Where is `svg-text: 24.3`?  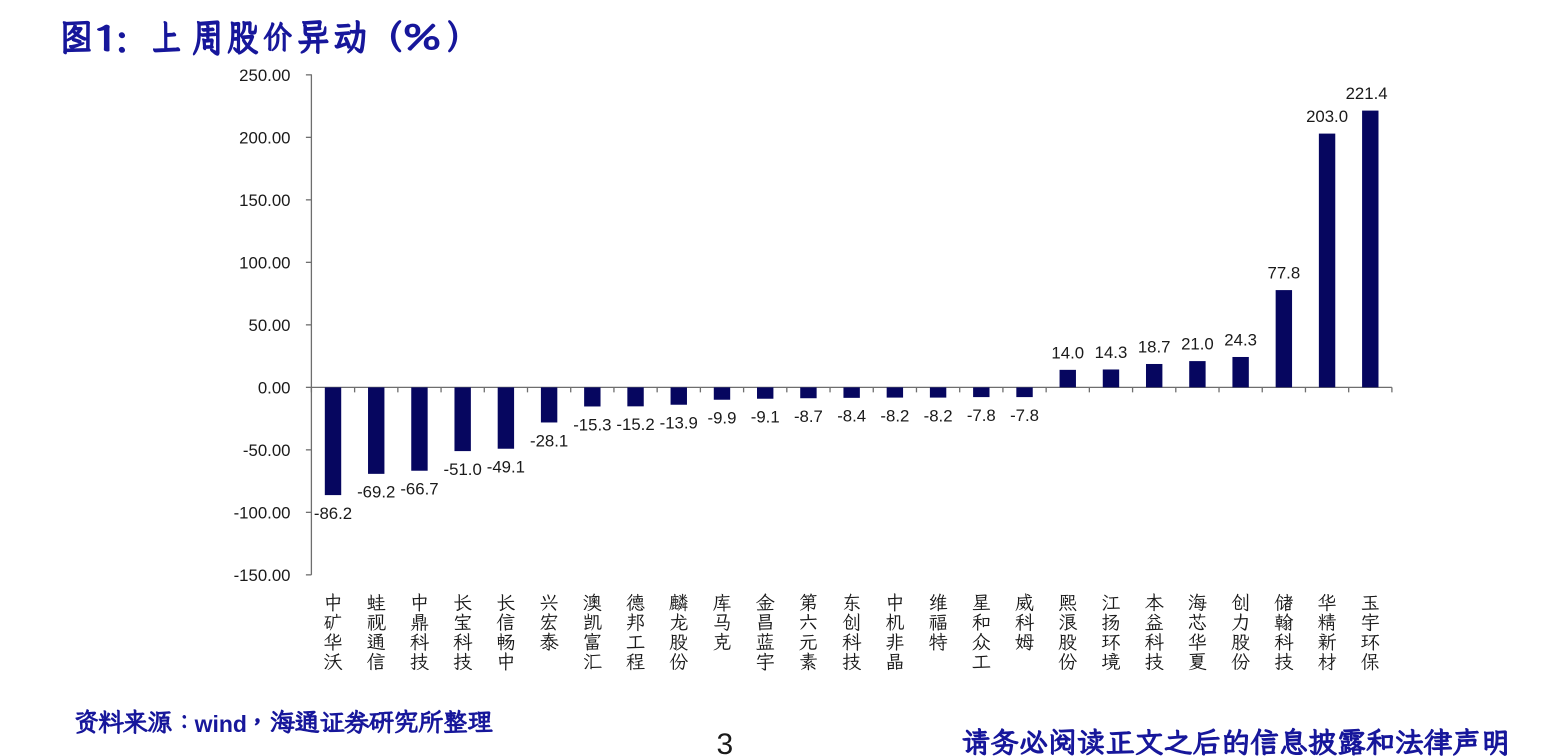 svg-text: 24.3 is located at coordinates (1240, 339).